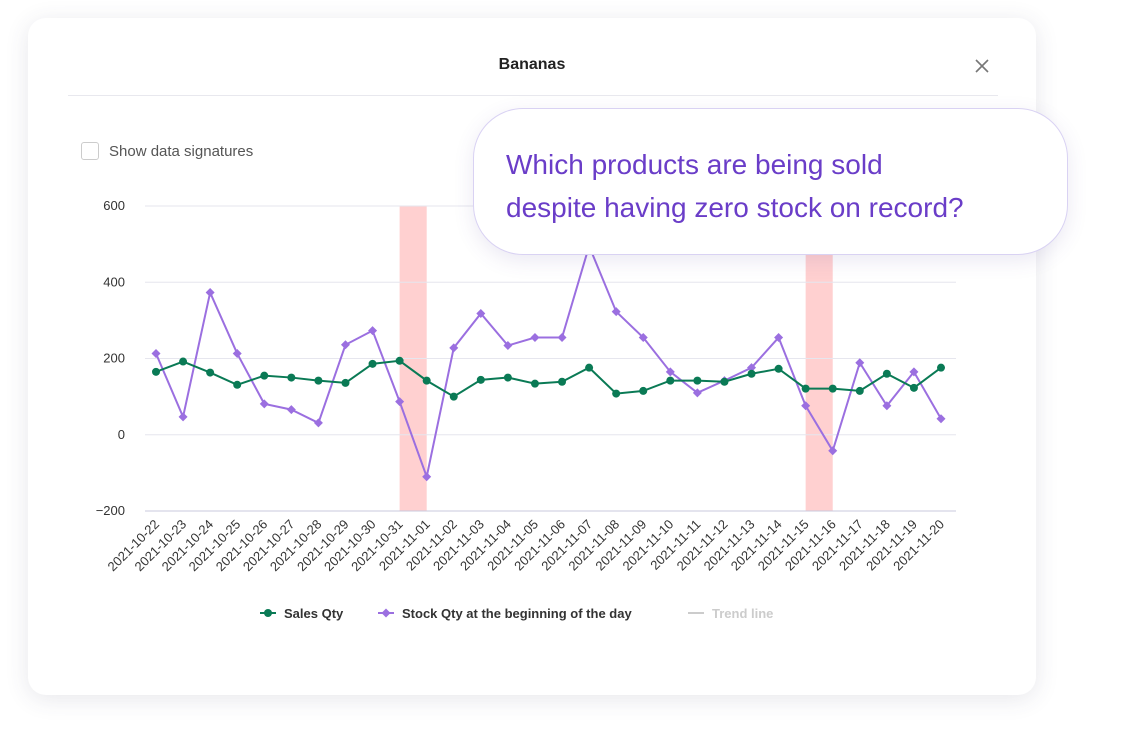  I want to click on y-tick-label: 0, so click(121, 434).